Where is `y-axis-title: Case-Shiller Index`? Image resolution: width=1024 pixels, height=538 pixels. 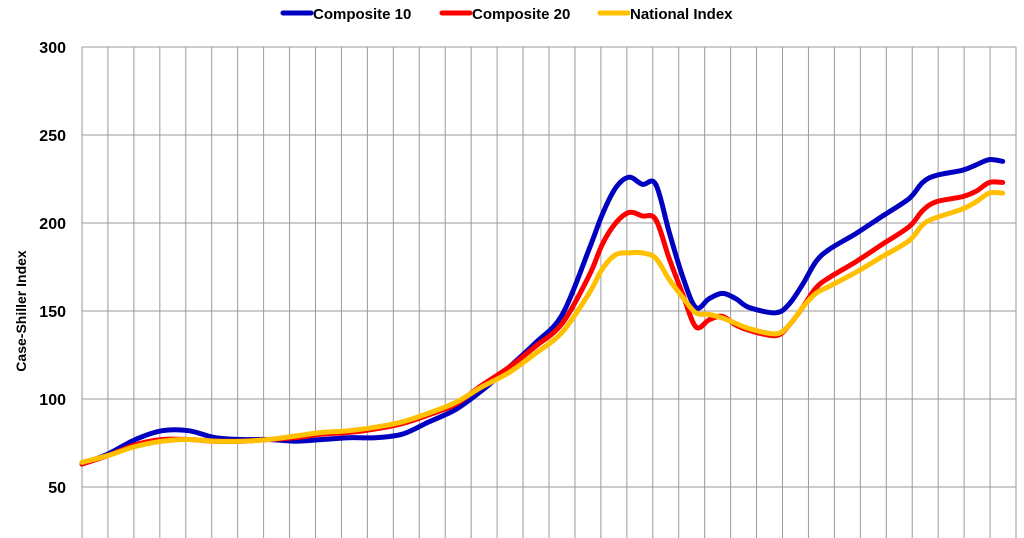 y-axis-title: Case-Shiller Index is located at coordinates (21, 311).